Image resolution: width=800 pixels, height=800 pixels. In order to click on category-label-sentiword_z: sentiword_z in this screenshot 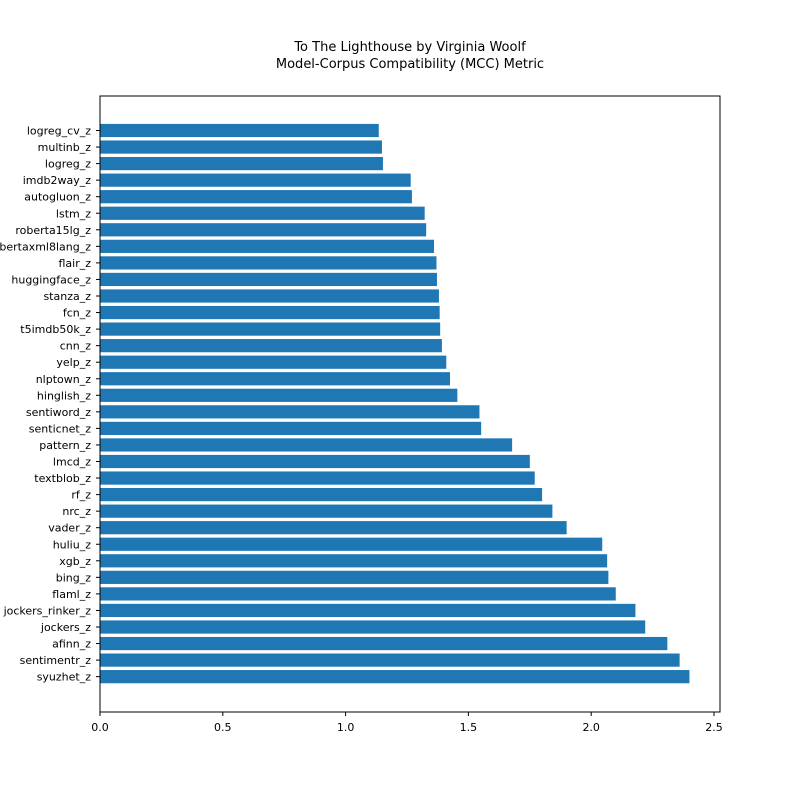, I will do `click(58, 412)`.